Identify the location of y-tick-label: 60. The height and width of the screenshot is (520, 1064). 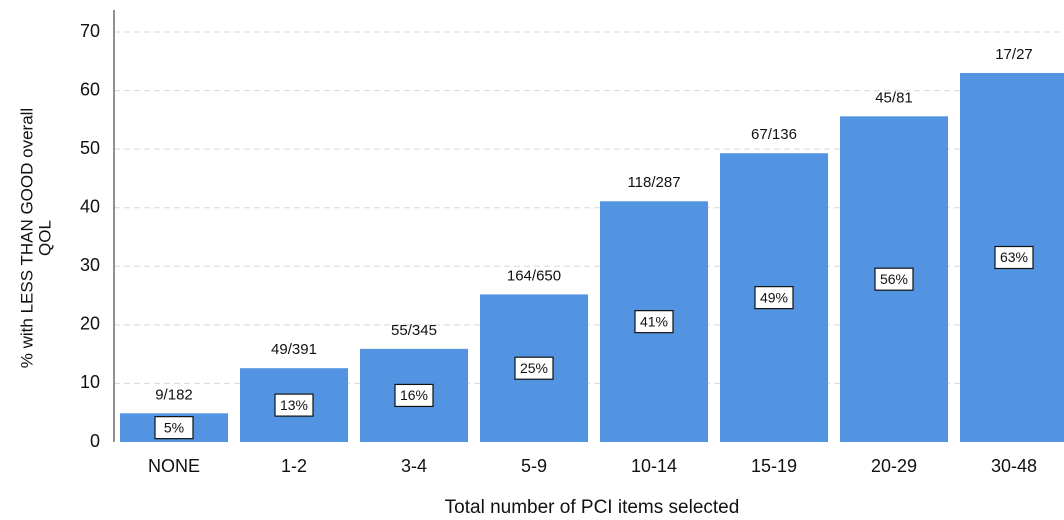
(90, 89).